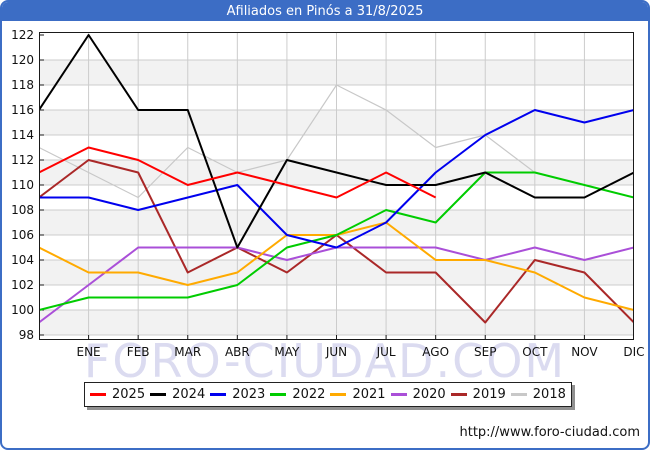 This screenshot has height=450, width=650. Describe the element at coordinates (238, 172) in the screenshot. I see `series-line-2025` at that location.